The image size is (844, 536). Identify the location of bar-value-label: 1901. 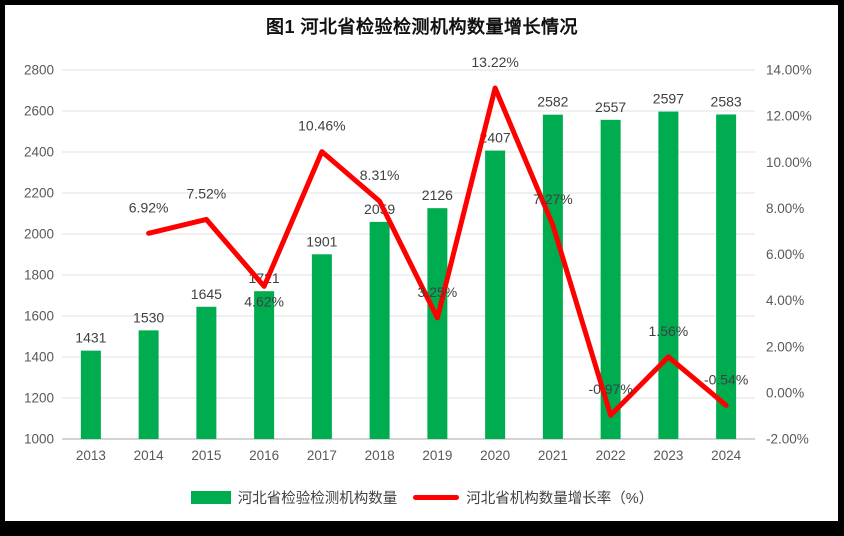
(321, 241).